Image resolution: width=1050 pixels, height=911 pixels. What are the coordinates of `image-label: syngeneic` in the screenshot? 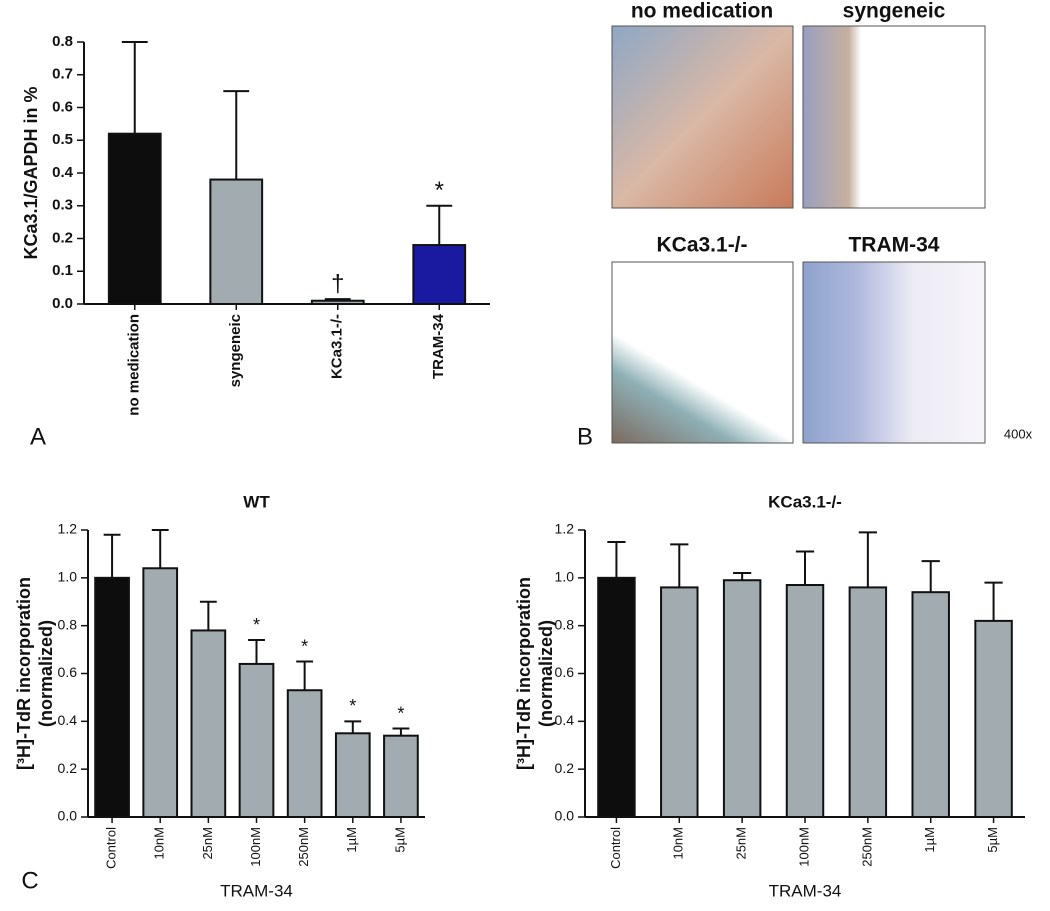 It's located at (894, 11).